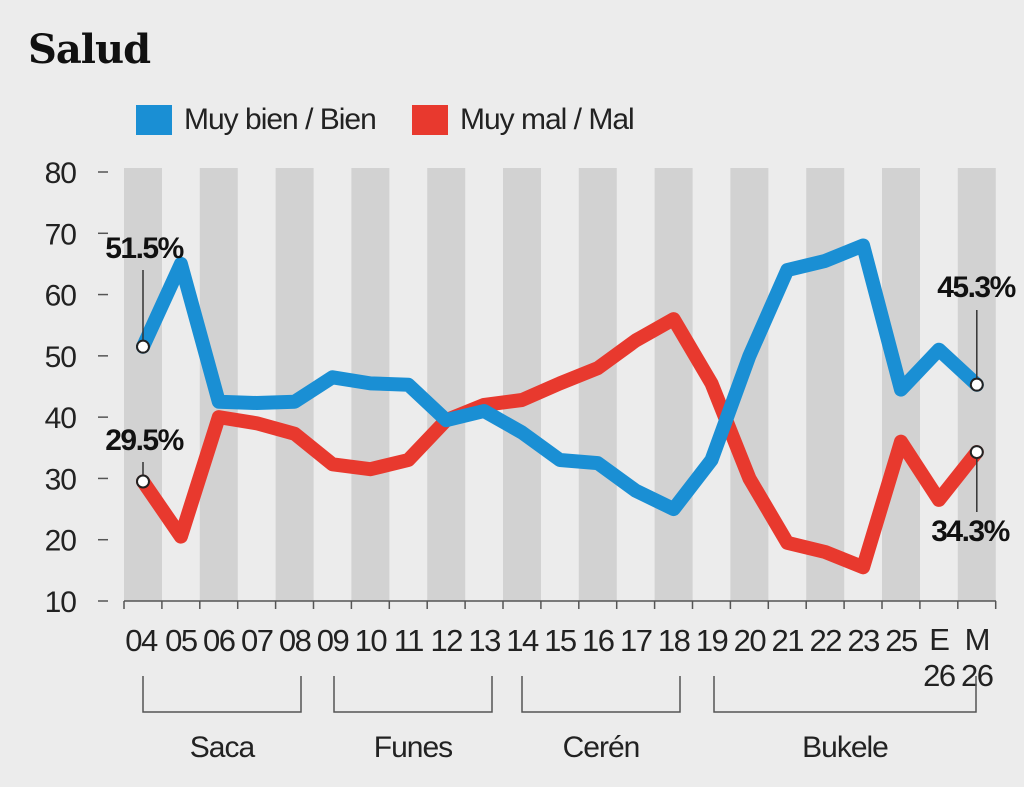 The image size is (1024, 787). What do you see at coordinates (976, 287) in the screenshot?
I see `annotation-label-2: 45.3%` at bounding box center [976, 287].